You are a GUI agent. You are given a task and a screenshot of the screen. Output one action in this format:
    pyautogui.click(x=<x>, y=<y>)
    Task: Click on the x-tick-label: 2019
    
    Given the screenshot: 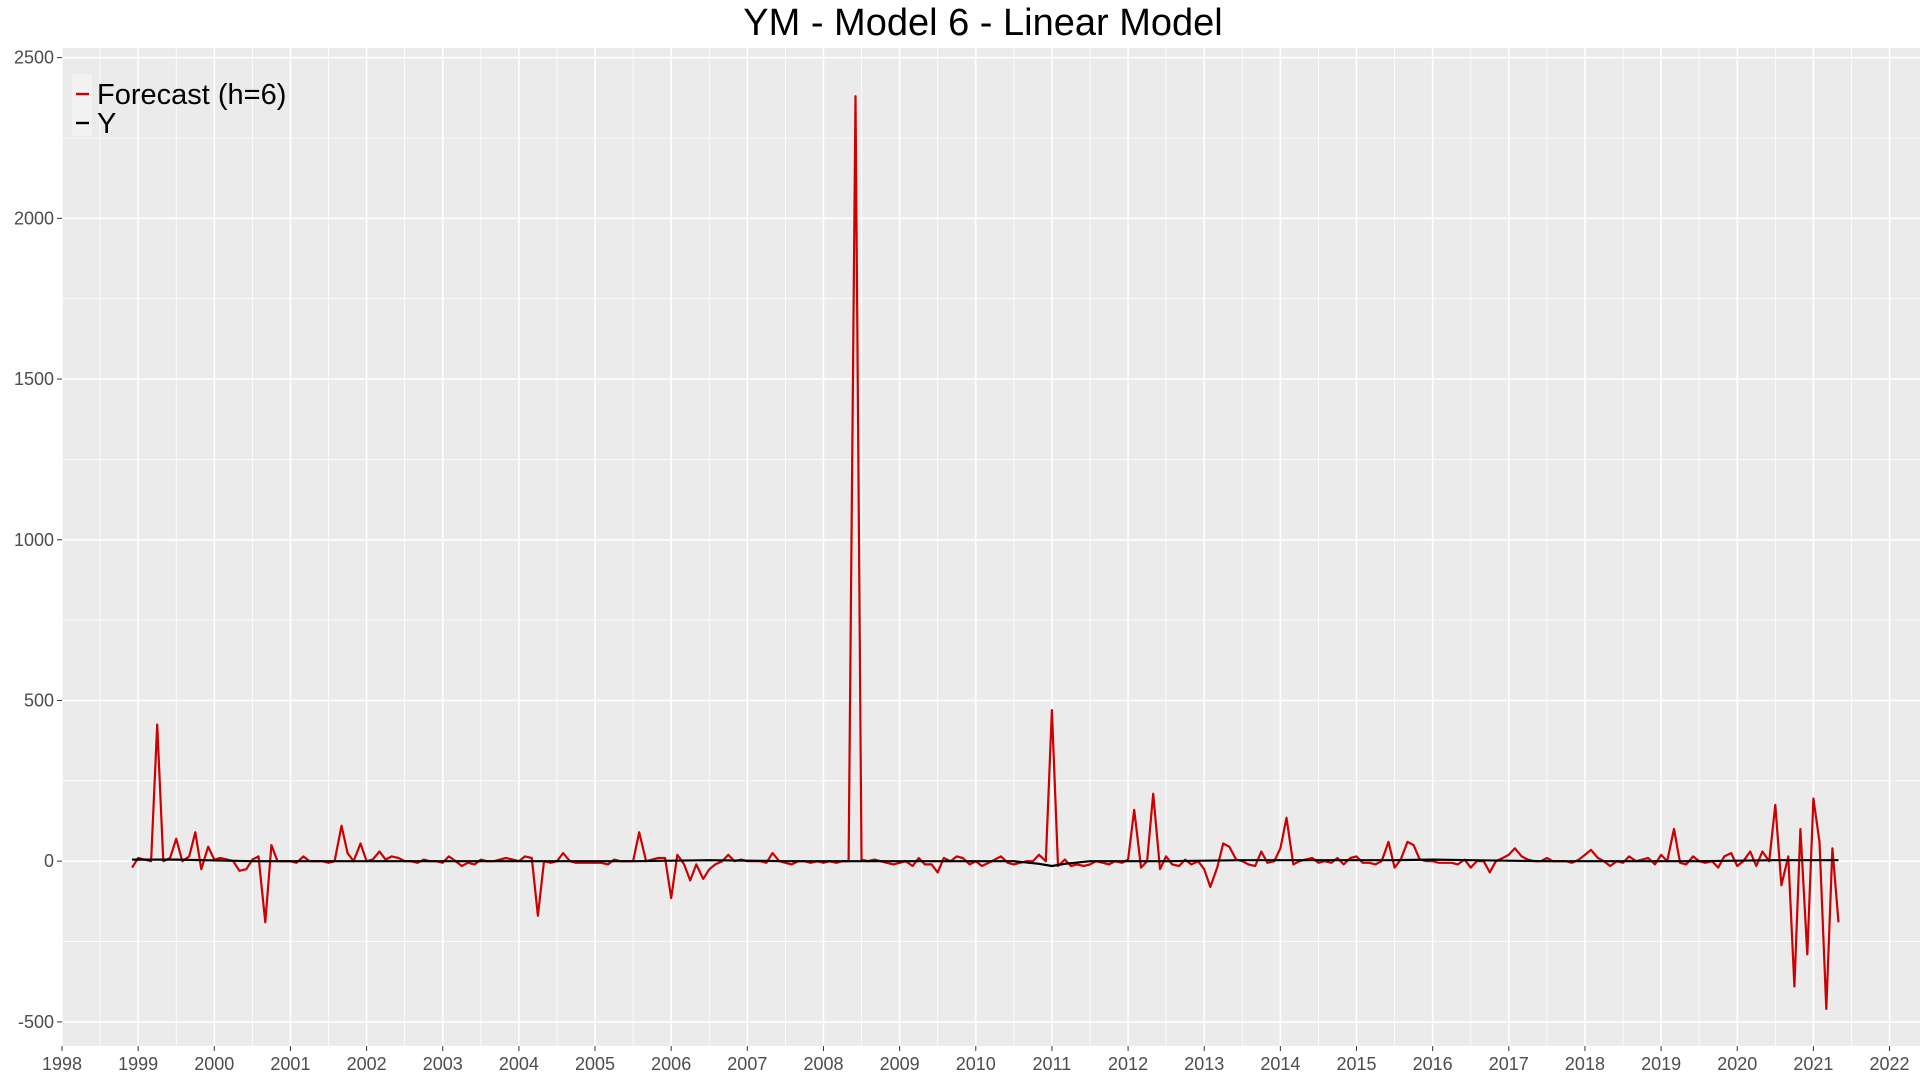 What is the action you would take?
    pyautogui.click(x=1661, y=1064)
    